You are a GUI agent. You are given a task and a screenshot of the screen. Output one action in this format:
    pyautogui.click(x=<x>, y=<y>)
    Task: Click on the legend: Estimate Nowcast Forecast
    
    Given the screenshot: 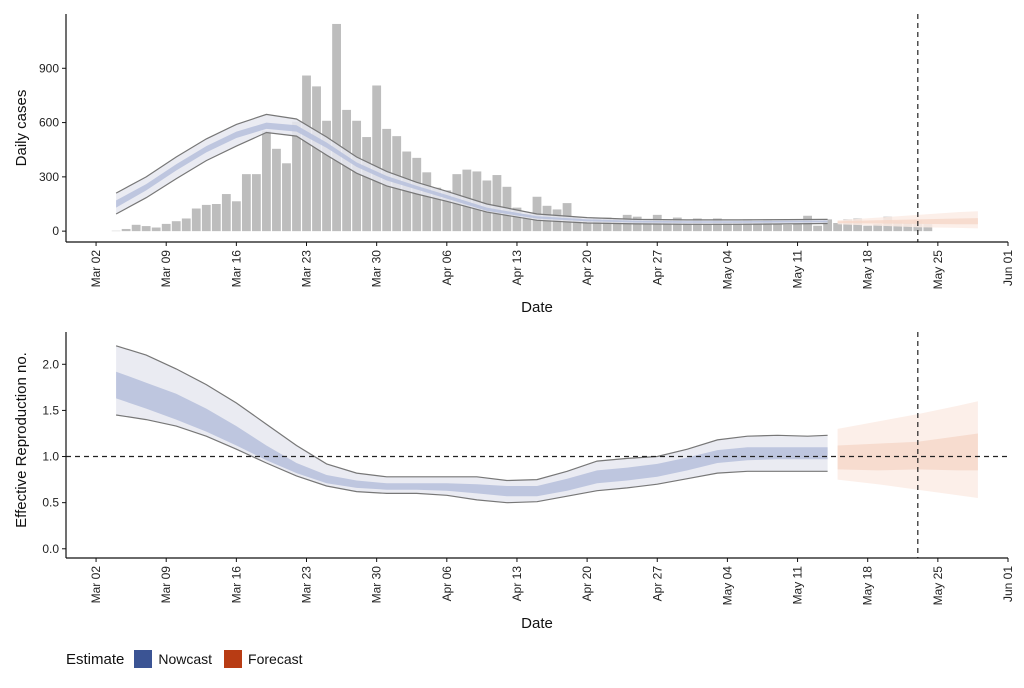 What is the action you would take?
    pyautogui.click(x=190, y=659)
    